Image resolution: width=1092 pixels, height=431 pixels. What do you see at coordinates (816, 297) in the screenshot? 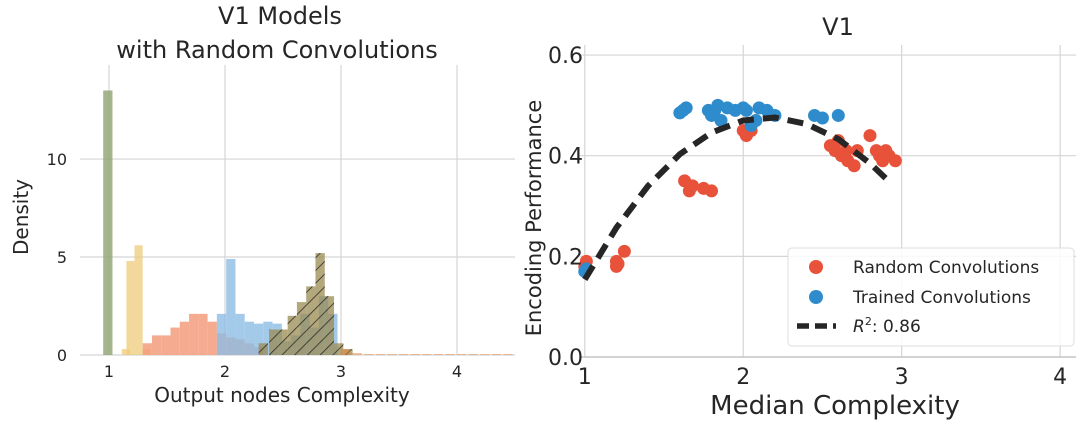
I see `legend-trained-marker` at bounding box center [816, 297].